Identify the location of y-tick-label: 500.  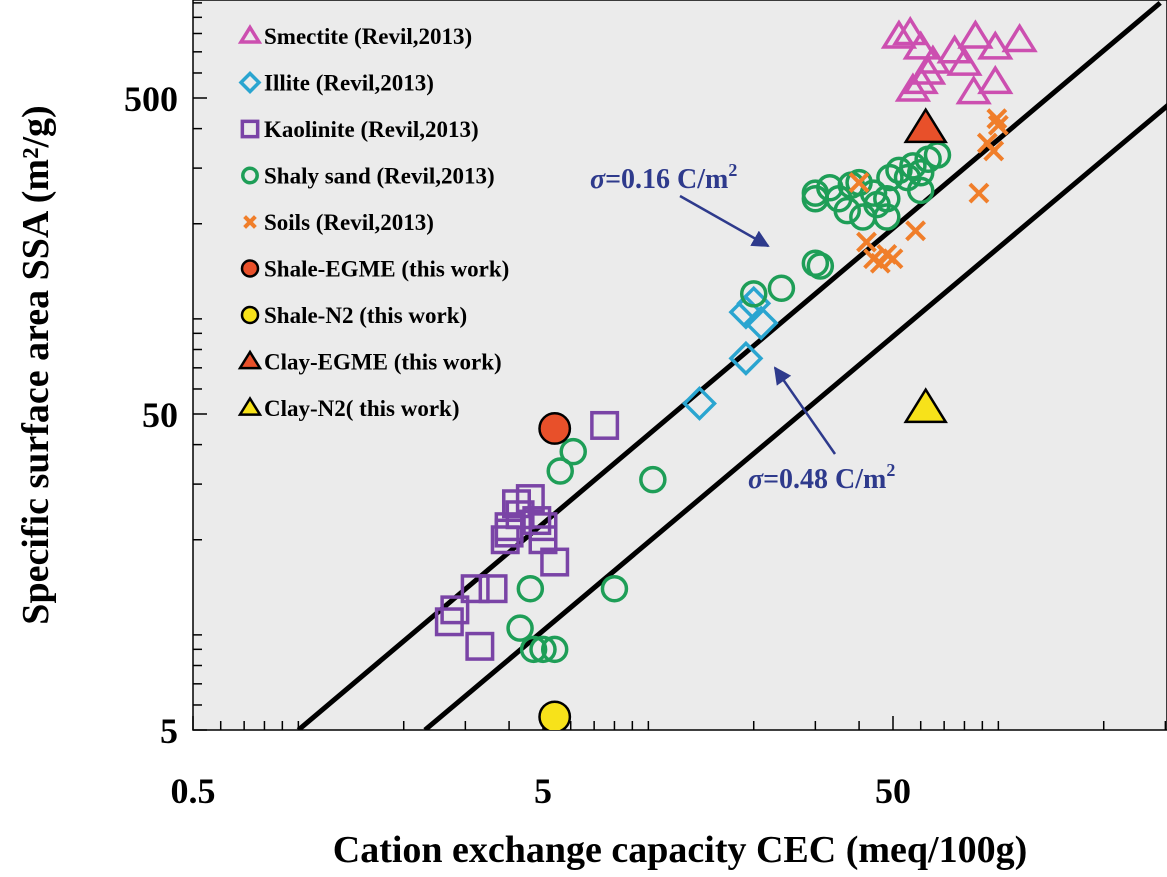
(151, 99).